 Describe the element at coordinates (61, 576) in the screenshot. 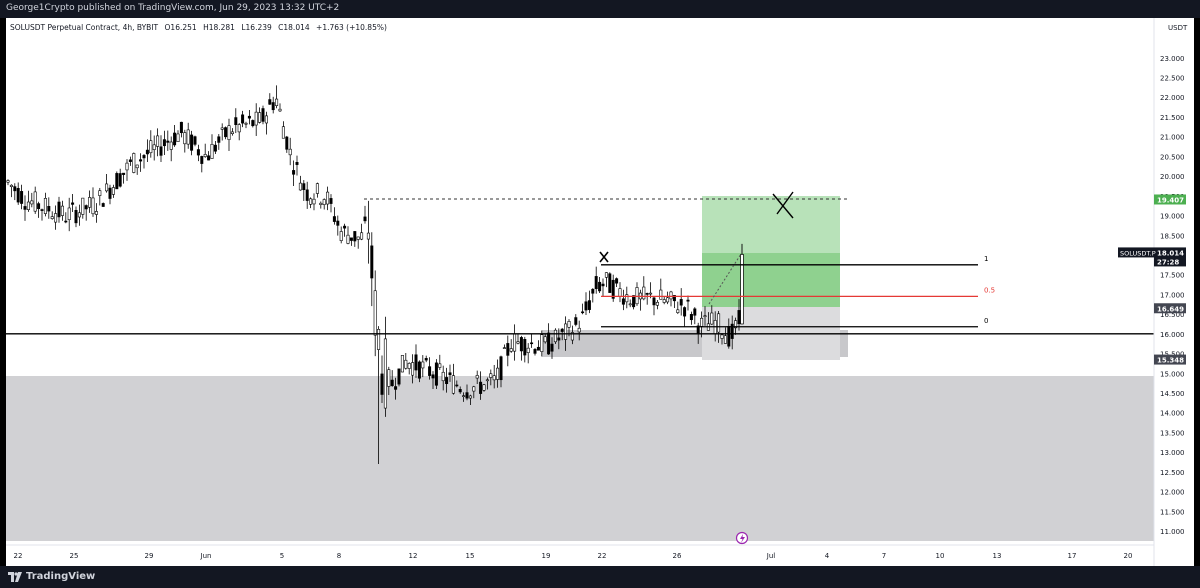

I see `tradingview-brand: TradingView` at that location.